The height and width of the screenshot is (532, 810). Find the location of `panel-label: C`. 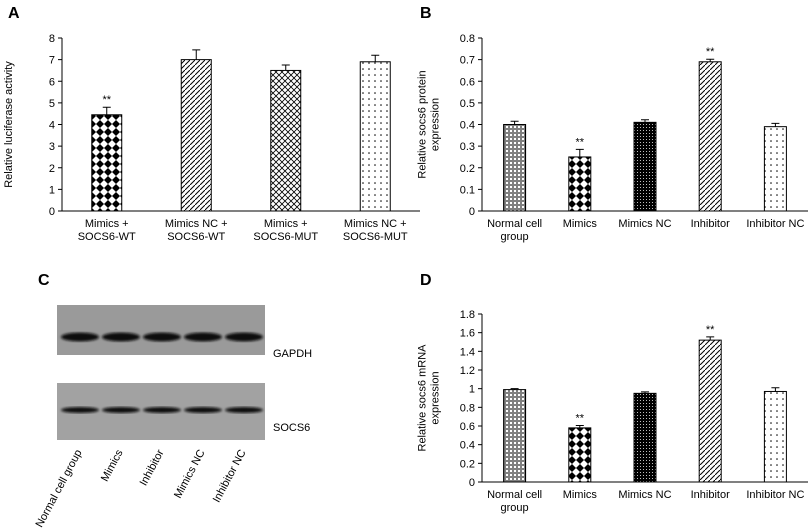

panel-label: C is located at coordinates (44, 280).